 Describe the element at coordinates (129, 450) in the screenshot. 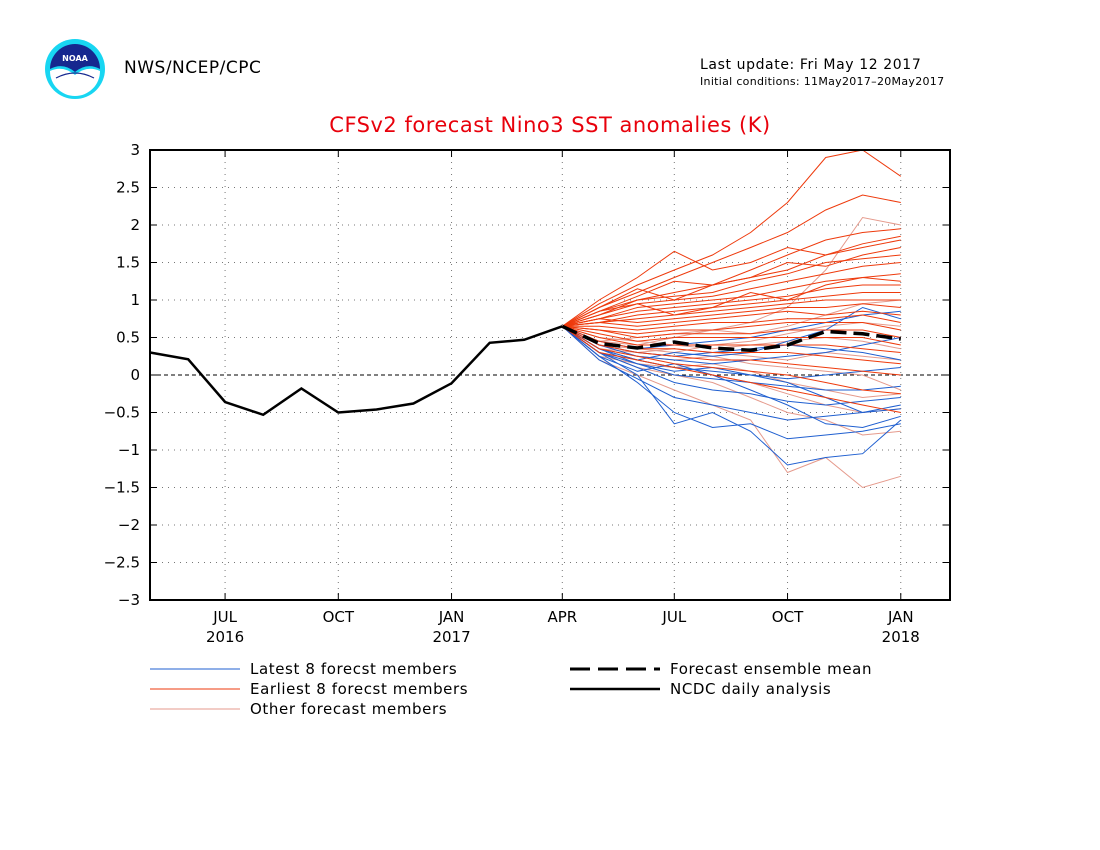

I see `y-tick-label: −1` at that location.